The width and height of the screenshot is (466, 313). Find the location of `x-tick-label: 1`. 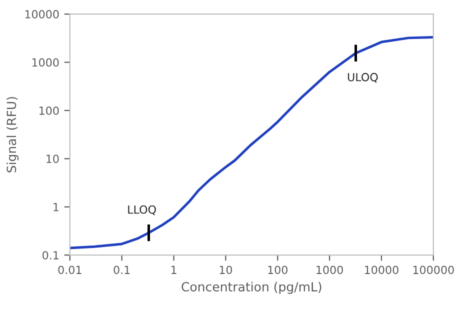

x-tick-label: 1 is located at coordinates (173, 270).